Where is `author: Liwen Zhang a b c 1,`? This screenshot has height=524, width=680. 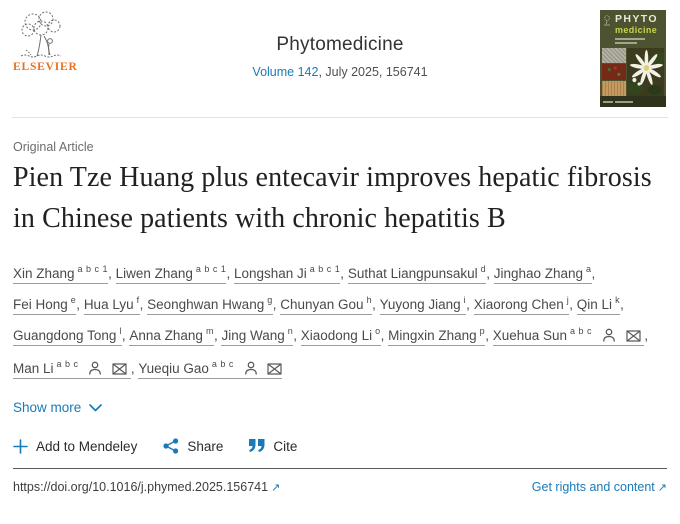 author: Liwen Zhang a b c 1, is located at coordinates (174, 274).